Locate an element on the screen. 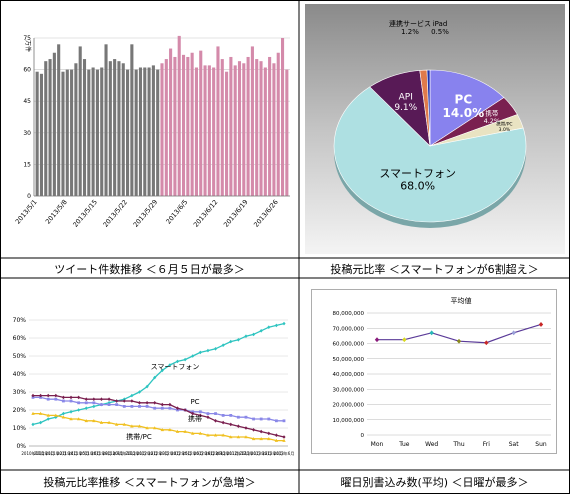 The height and width of the screenshot is (494, 570). y-tick-label: 30% is located at coordinates (20, 392).